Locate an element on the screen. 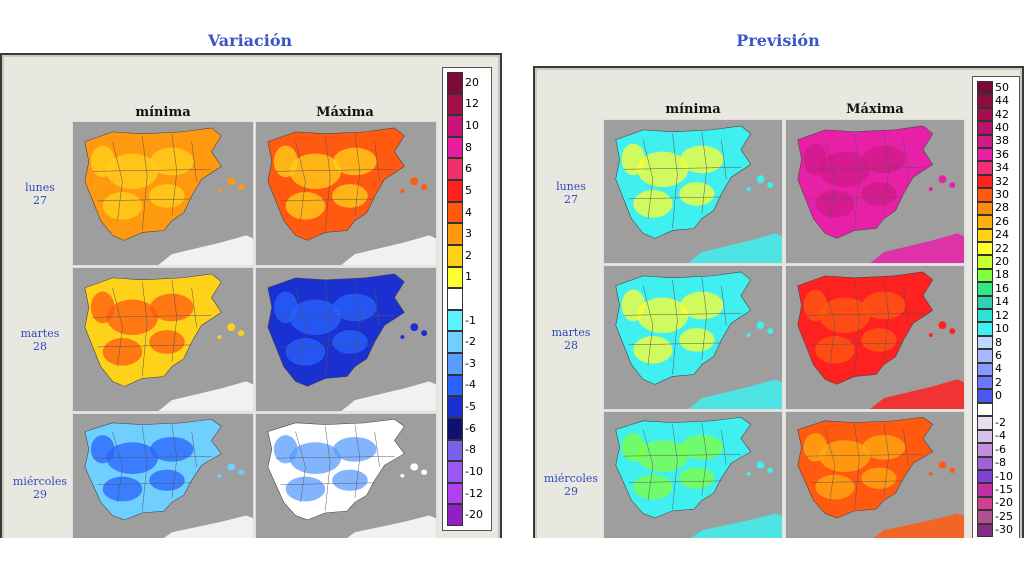 The image size is (1024, 576). prevision-title: Previsión is located at coordinates (778, 40).